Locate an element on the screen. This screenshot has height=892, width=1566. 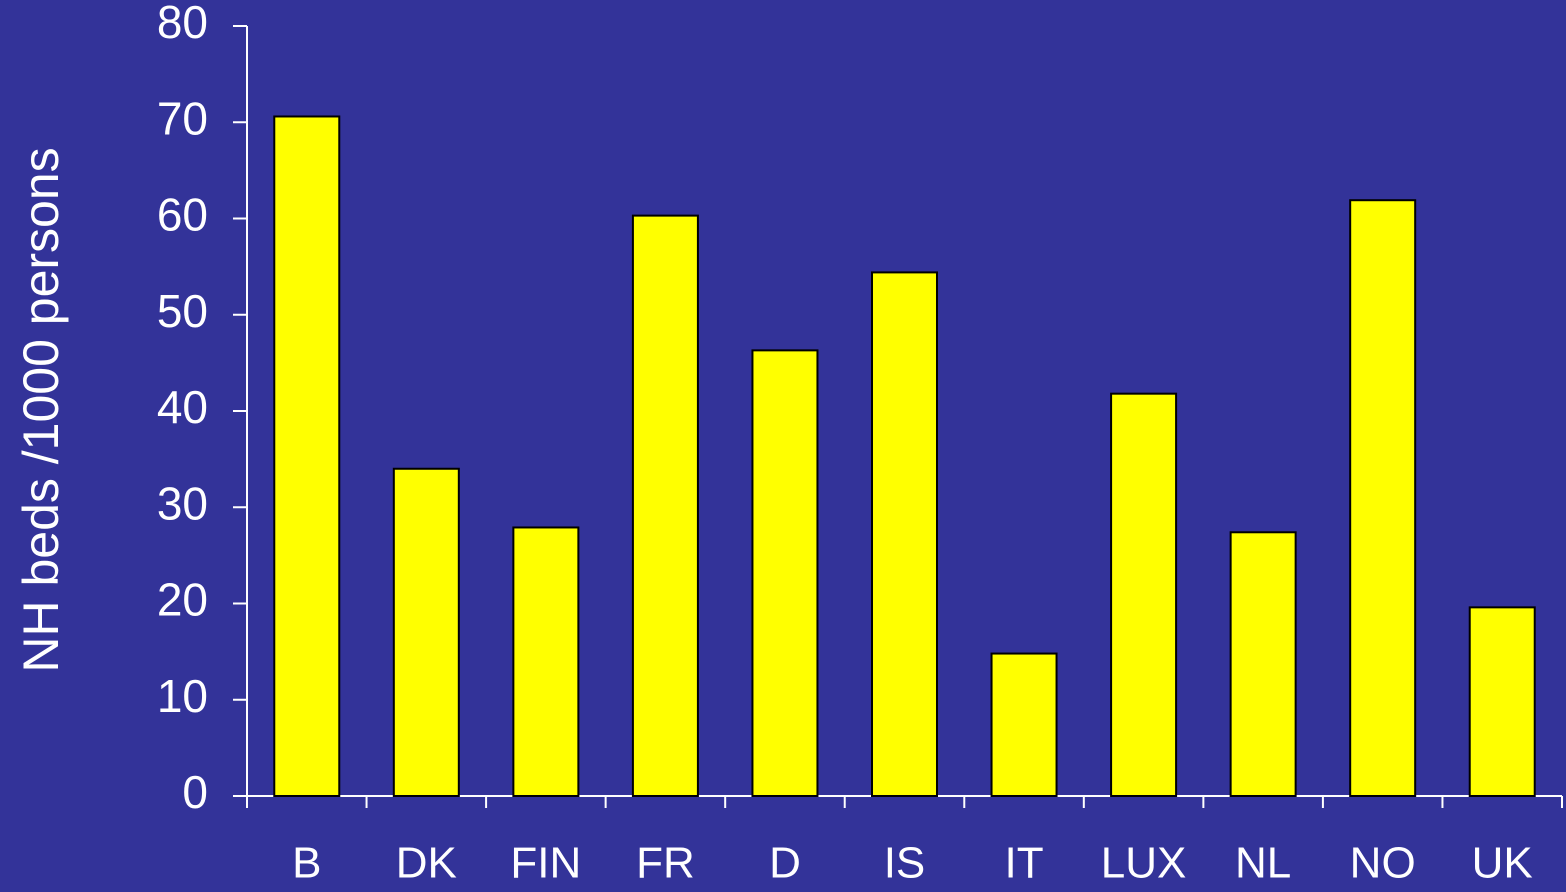
y-axis-label: NH beds /1000 persons is located at coordinates (41, 409).